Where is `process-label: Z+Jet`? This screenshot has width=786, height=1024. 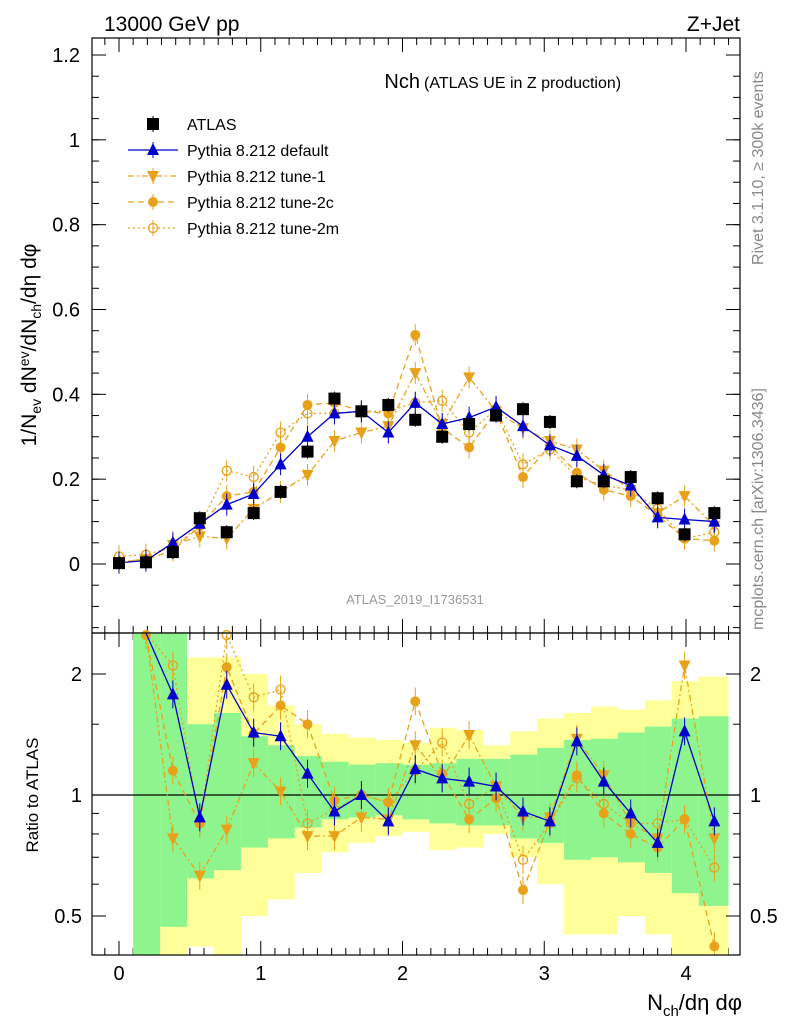
process-label: Z+Jet is located at coordinates (713, 24).